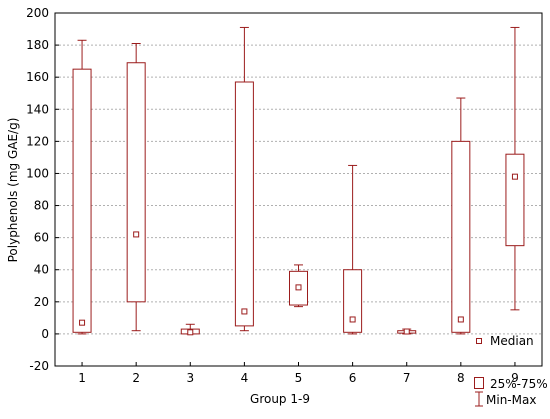 This screenshot has height=419, width=550. What do you see at coordinates (511, 370) in the screenshot?
I see `legend: Median 25%-75% Min-Max` at bounding box center [511, 370].